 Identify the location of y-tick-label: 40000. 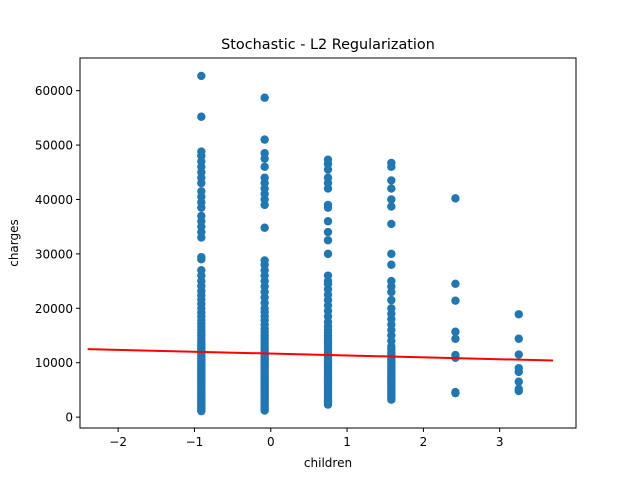
(54, 200).